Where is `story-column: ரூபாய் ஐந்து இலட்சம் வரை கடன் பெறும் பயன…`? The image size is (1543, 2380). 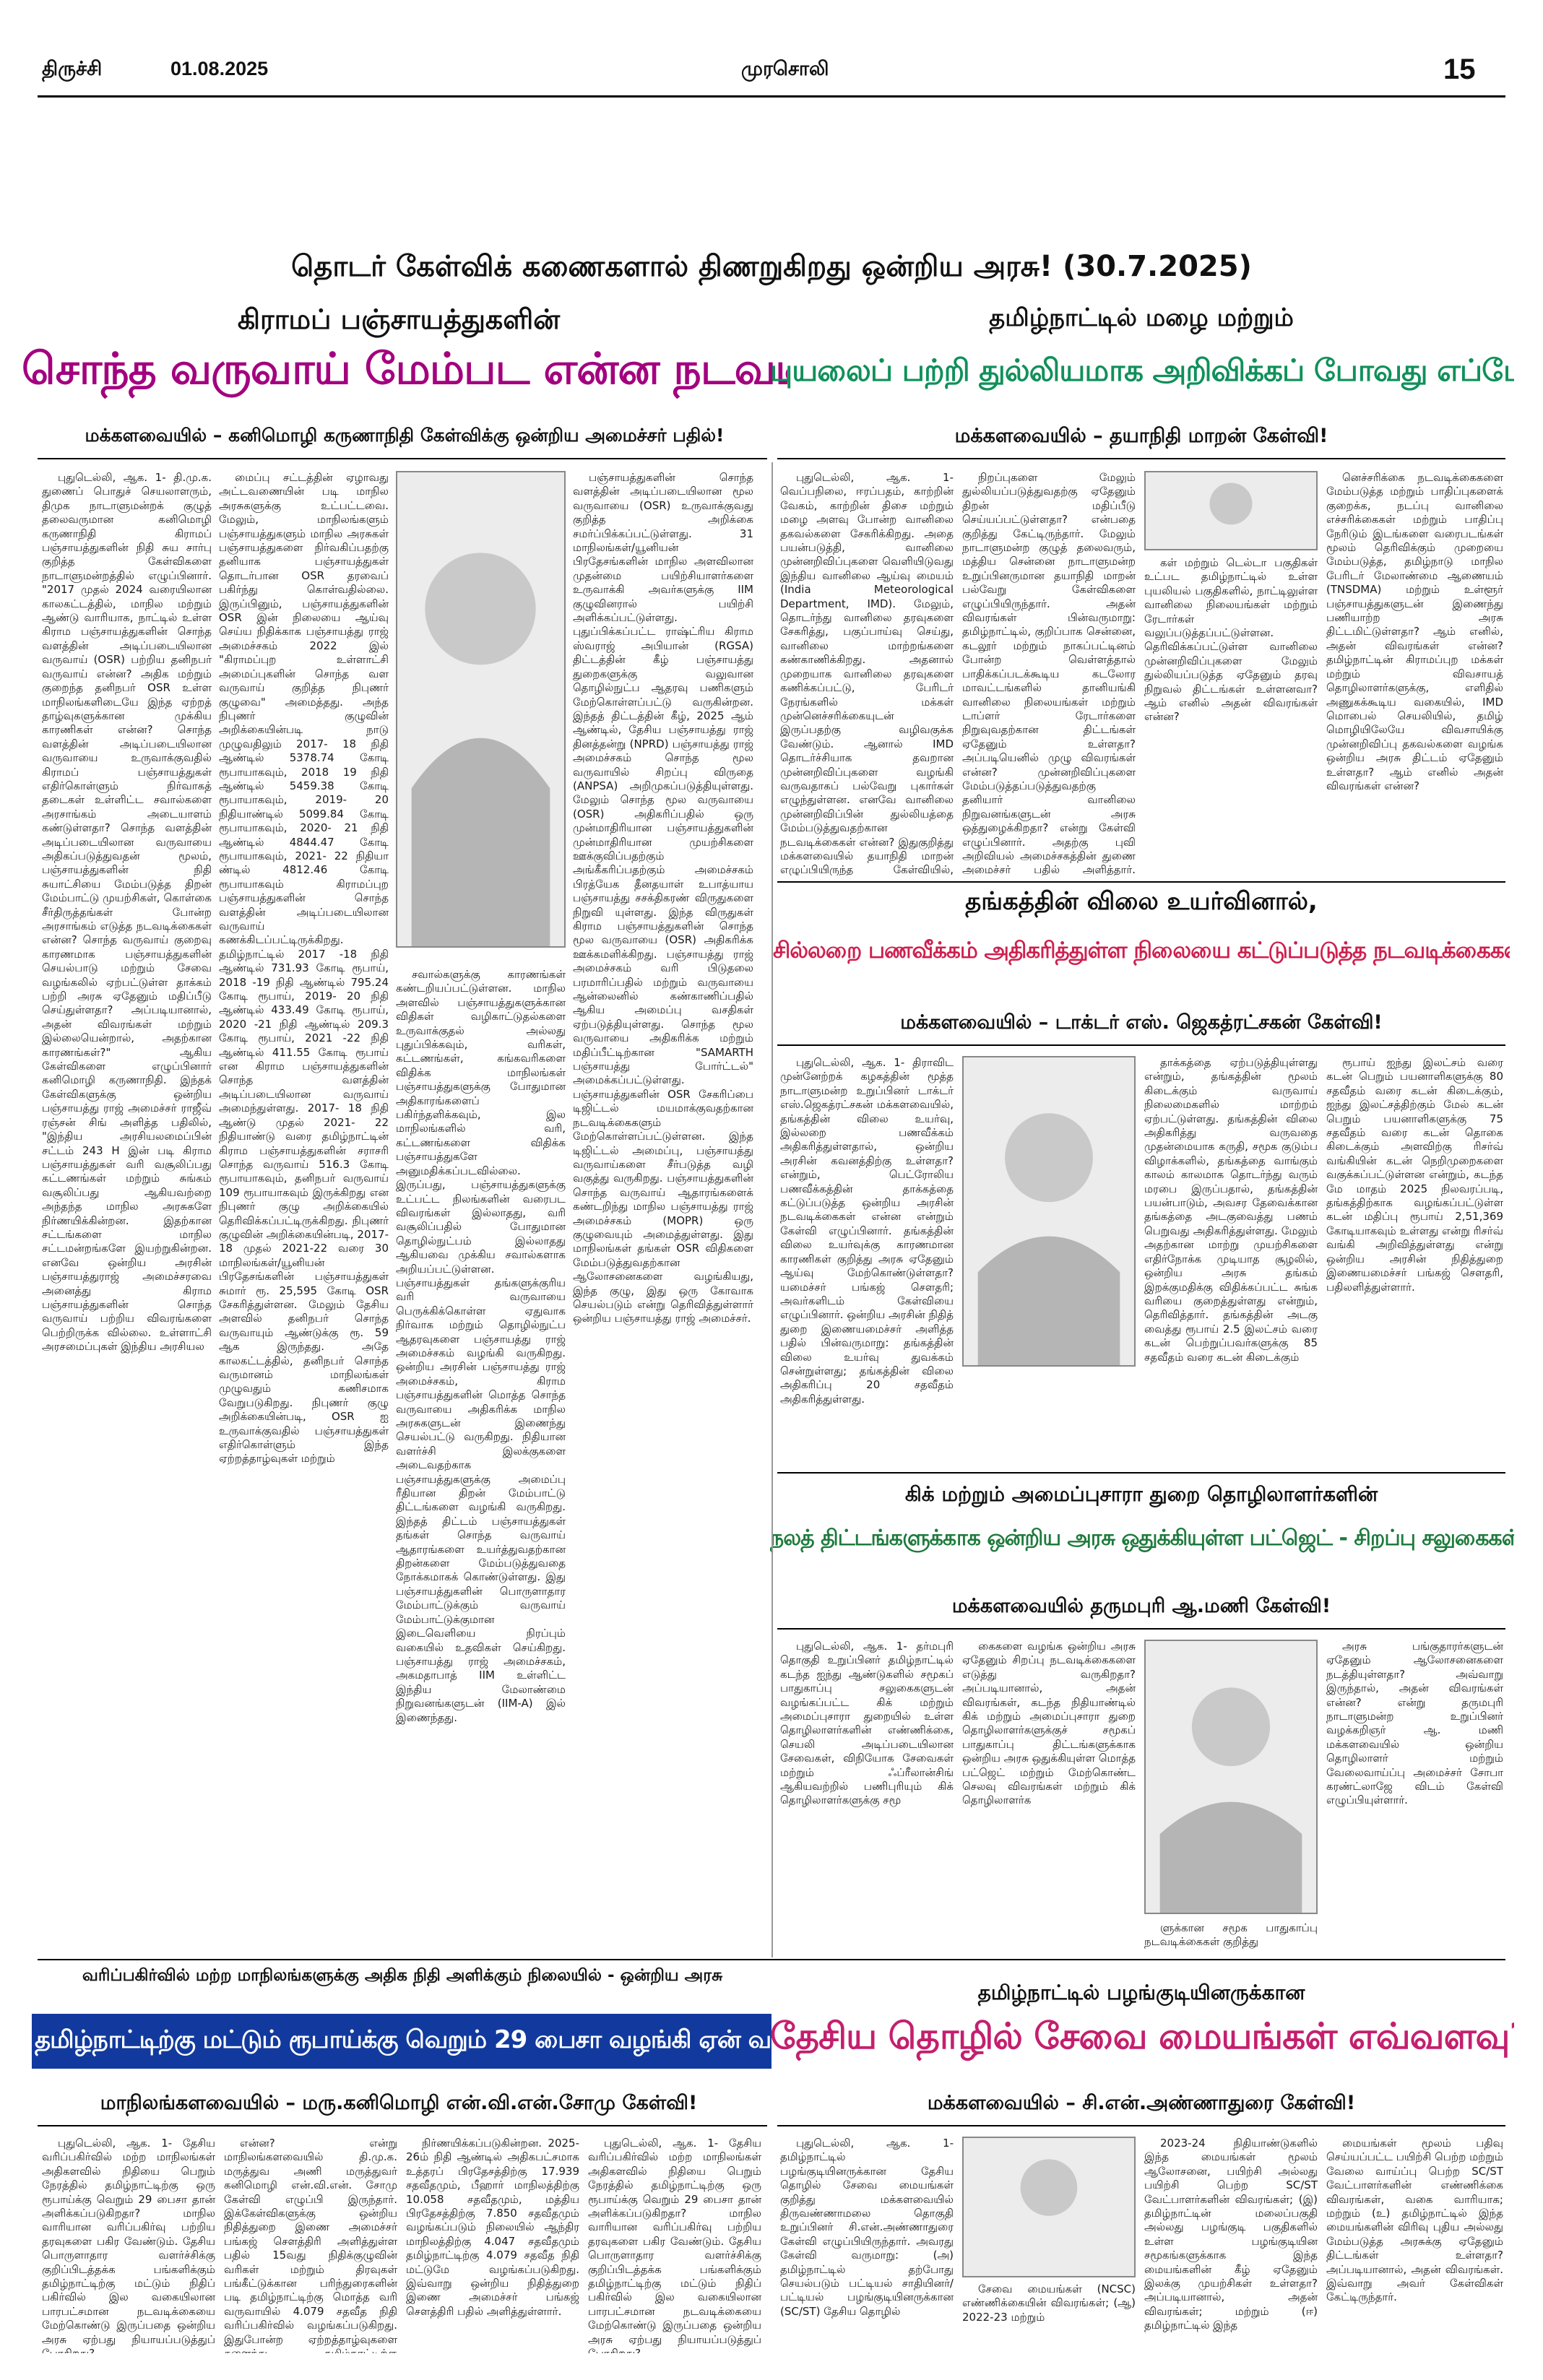 story-column: ரூபாய் ஐந்து இலட்சம் வரை கடன் பெறும் பயன… is located at coordinates (1414, 1175).